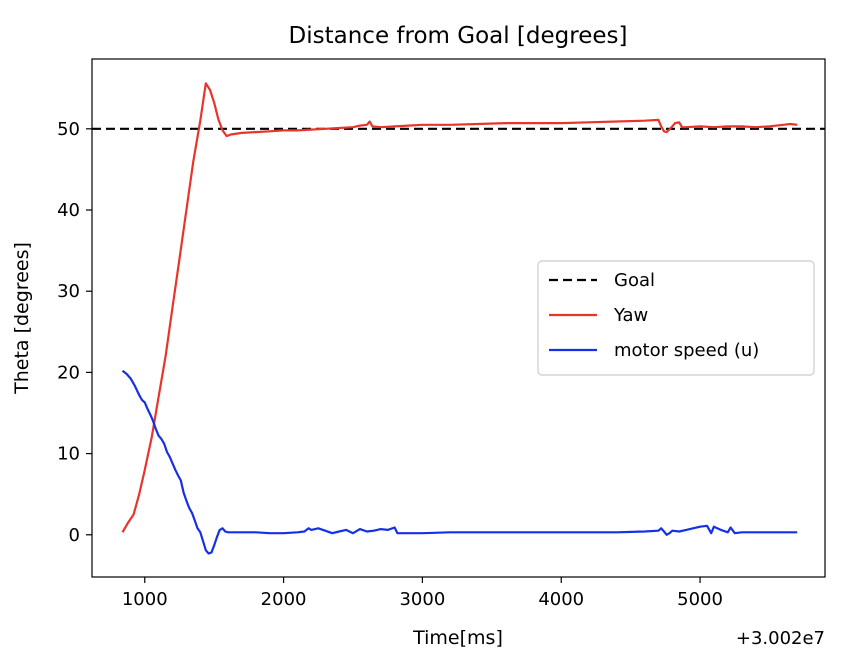  What do you see at coordinates (634, 280) in the screenshot?
I see `legend-label-0: Goal` at bounding box center [634, 280].